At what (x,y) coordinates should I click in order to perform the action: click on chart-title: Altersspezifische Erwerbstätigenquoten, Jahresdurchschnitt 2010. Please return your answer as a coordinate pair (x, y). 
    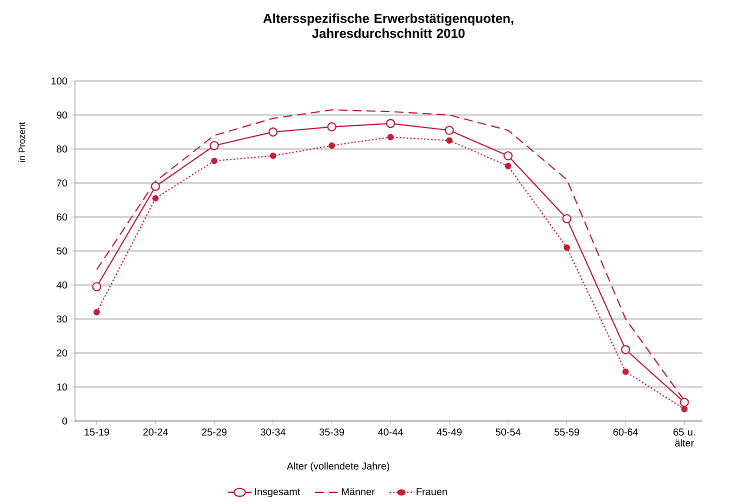
    Looking at the image, I should click on (388, 25).